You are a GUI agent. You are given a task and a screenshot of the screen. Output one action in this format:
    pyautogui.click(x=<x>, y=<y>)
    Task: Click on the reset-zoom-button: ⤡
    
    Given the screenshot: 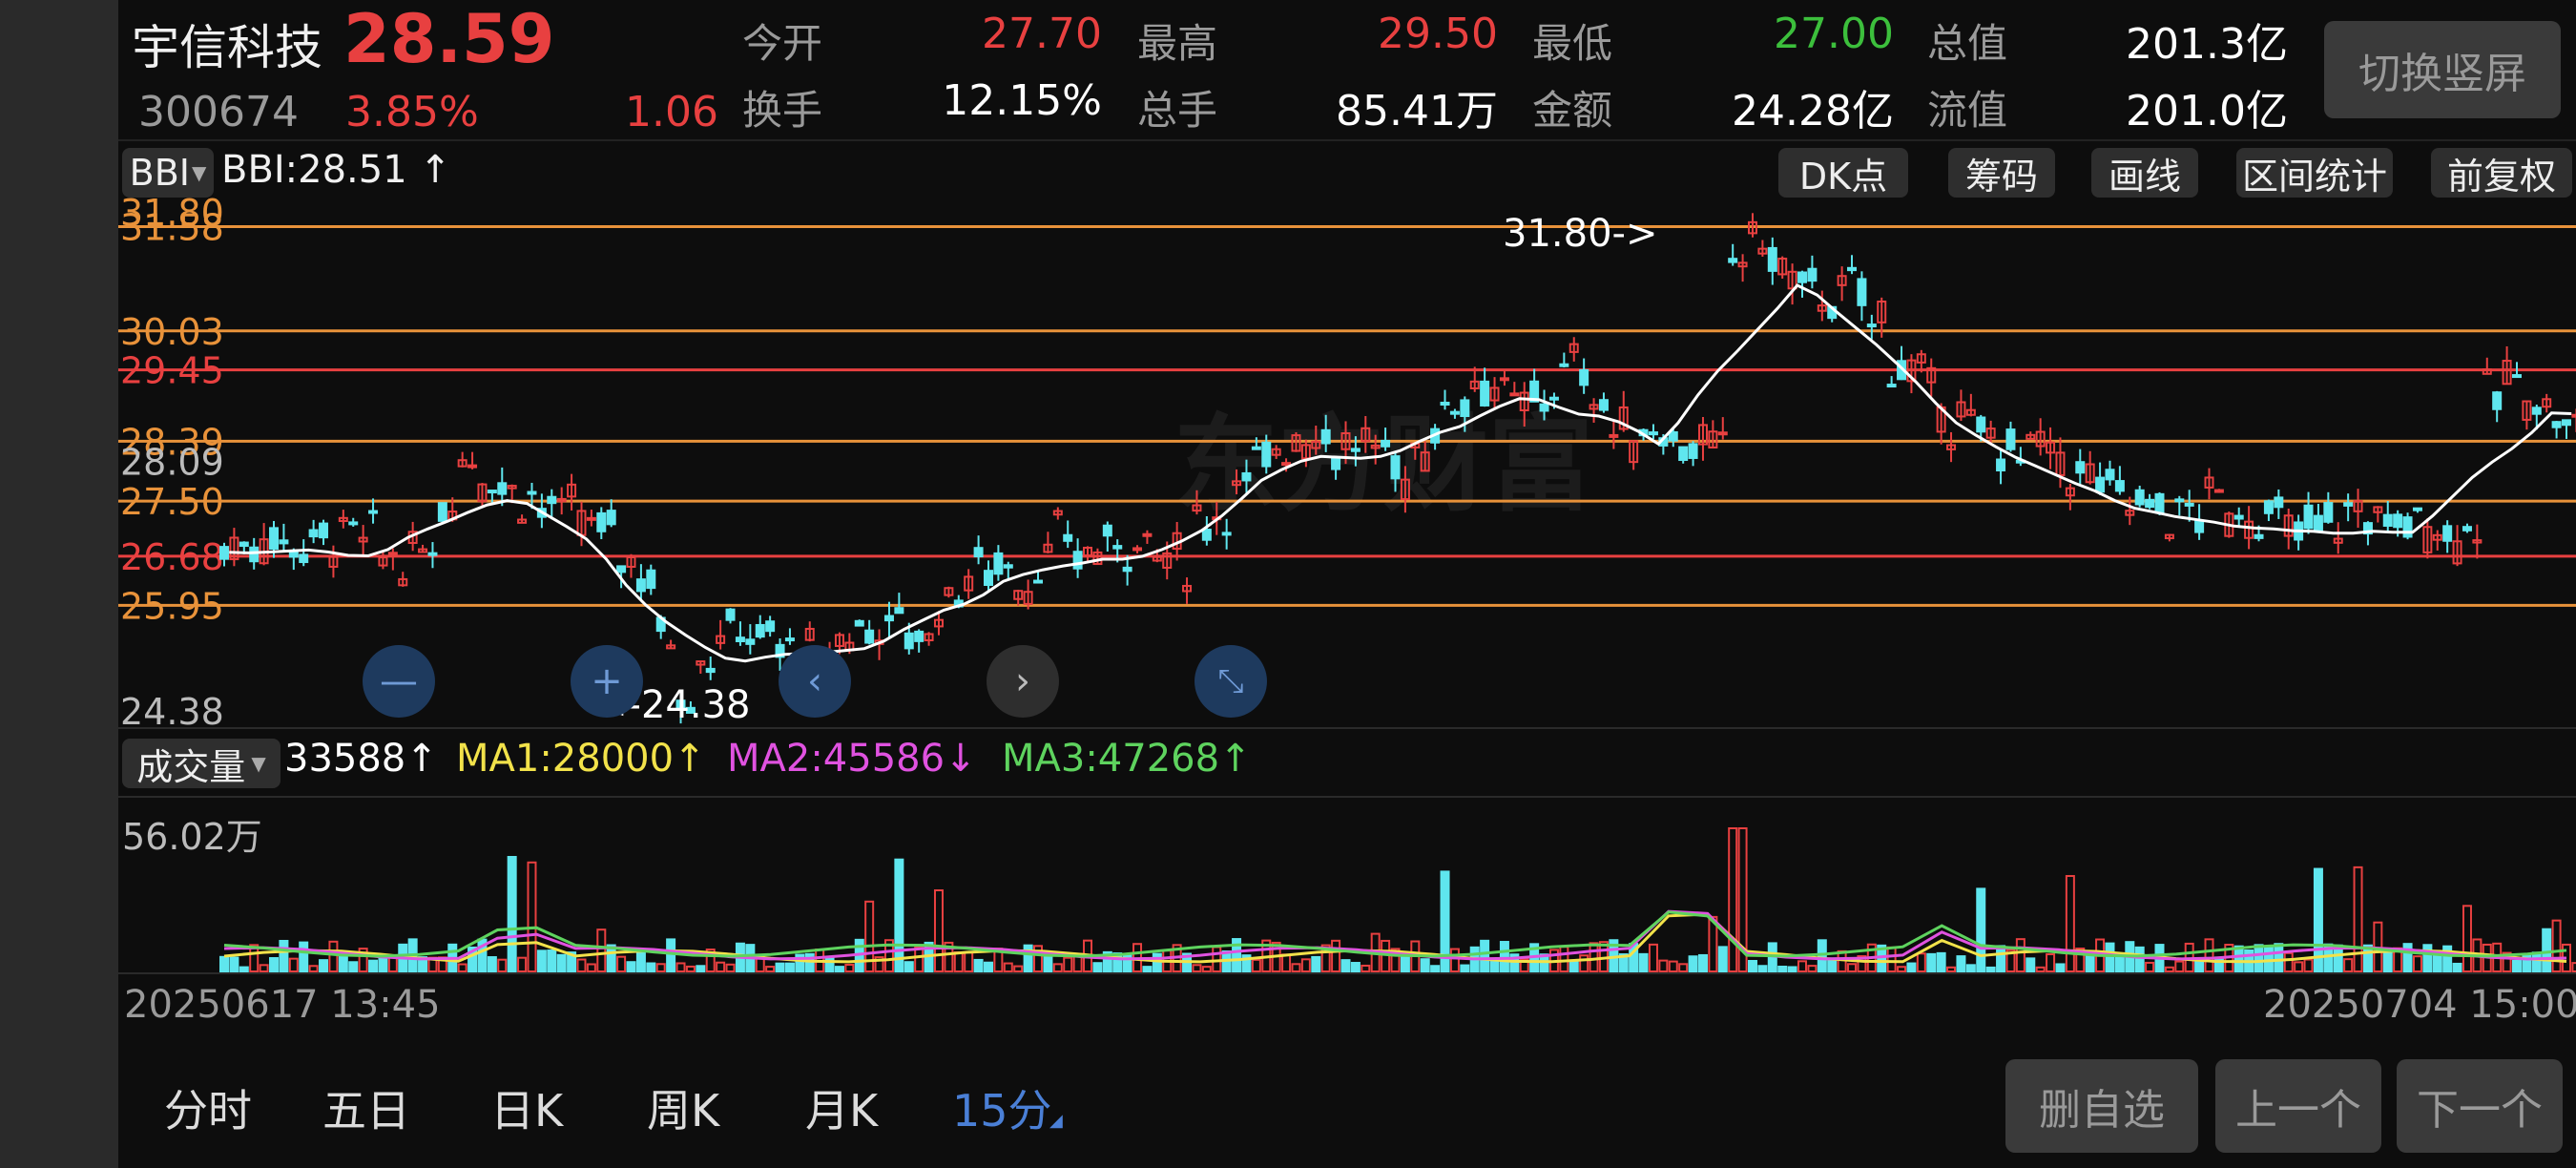 What is the action you would take?
    pyautogui.click(x=1231, y=681)
    